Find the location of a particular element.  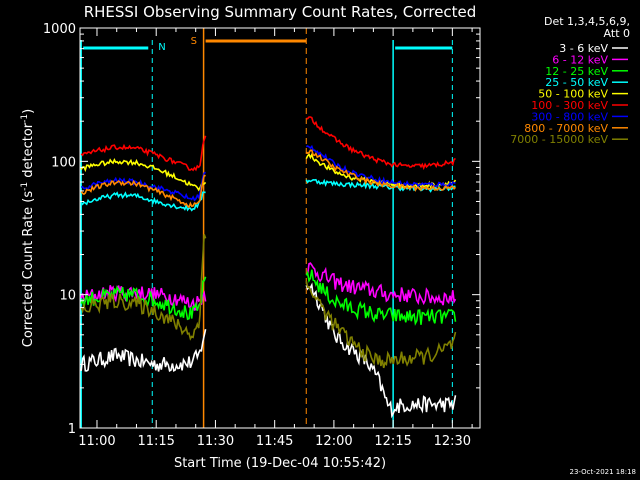

legend-entry-label: 100 - 300 keV is located at coordinates (569, 105).